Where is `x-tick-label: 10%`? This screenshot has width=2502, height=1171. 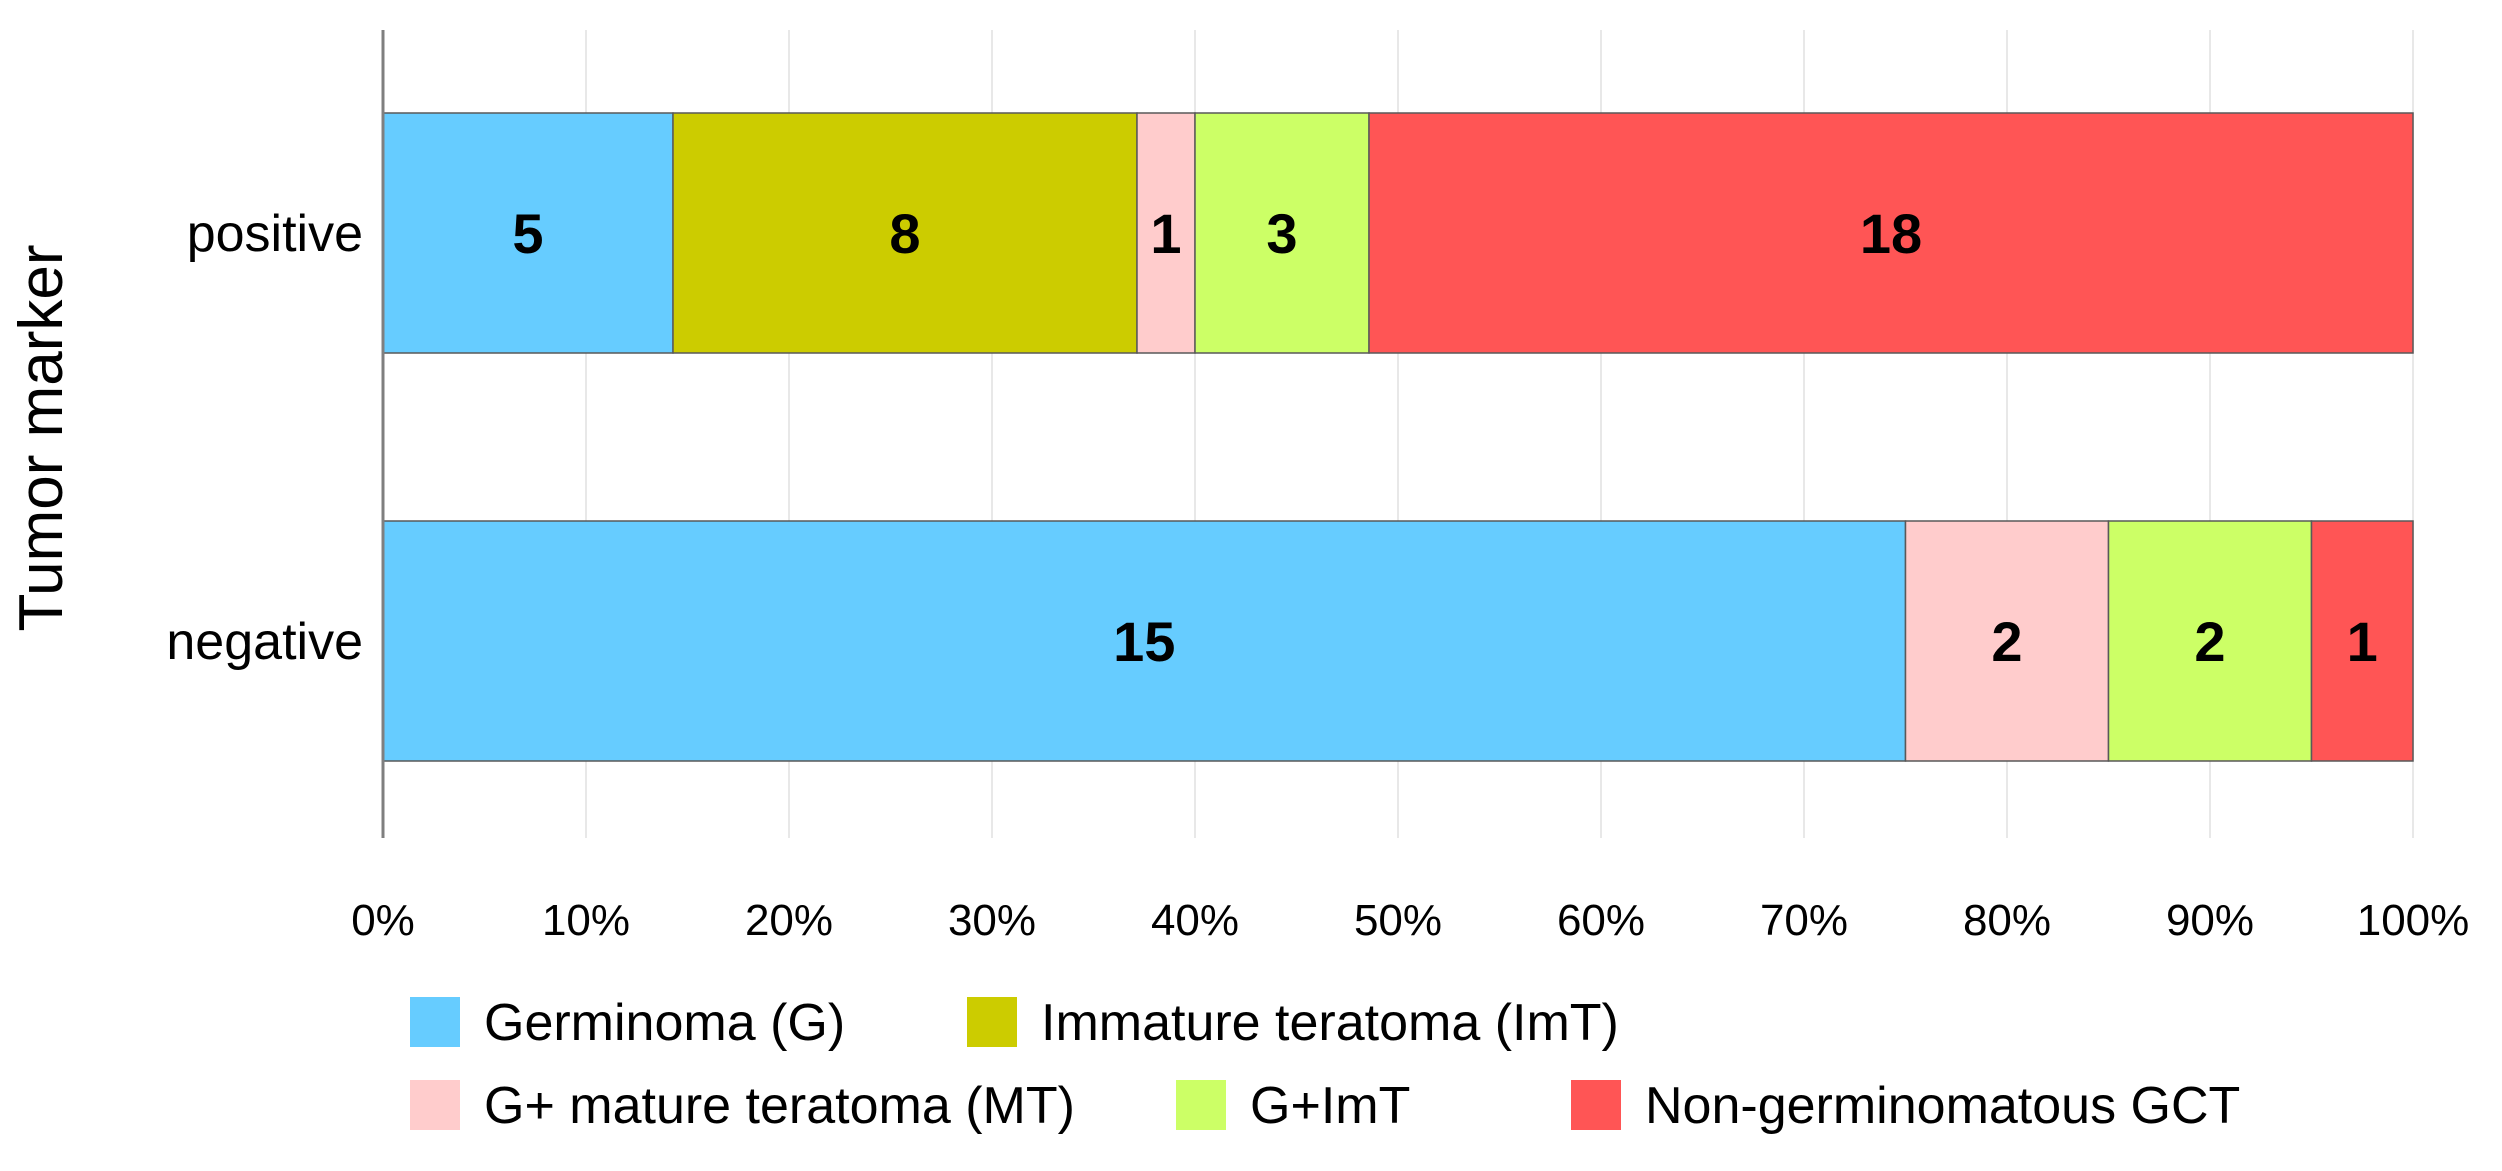
x-tick-label: 10% is located at coordinates (586, 920).